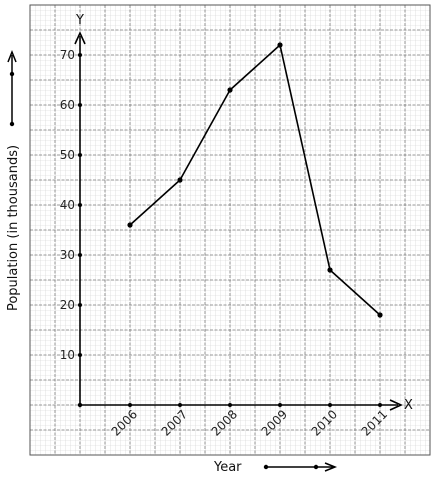 This screenshot has width=434, height=480. I want to click on y-tick-label: 30, so click(67, 255).